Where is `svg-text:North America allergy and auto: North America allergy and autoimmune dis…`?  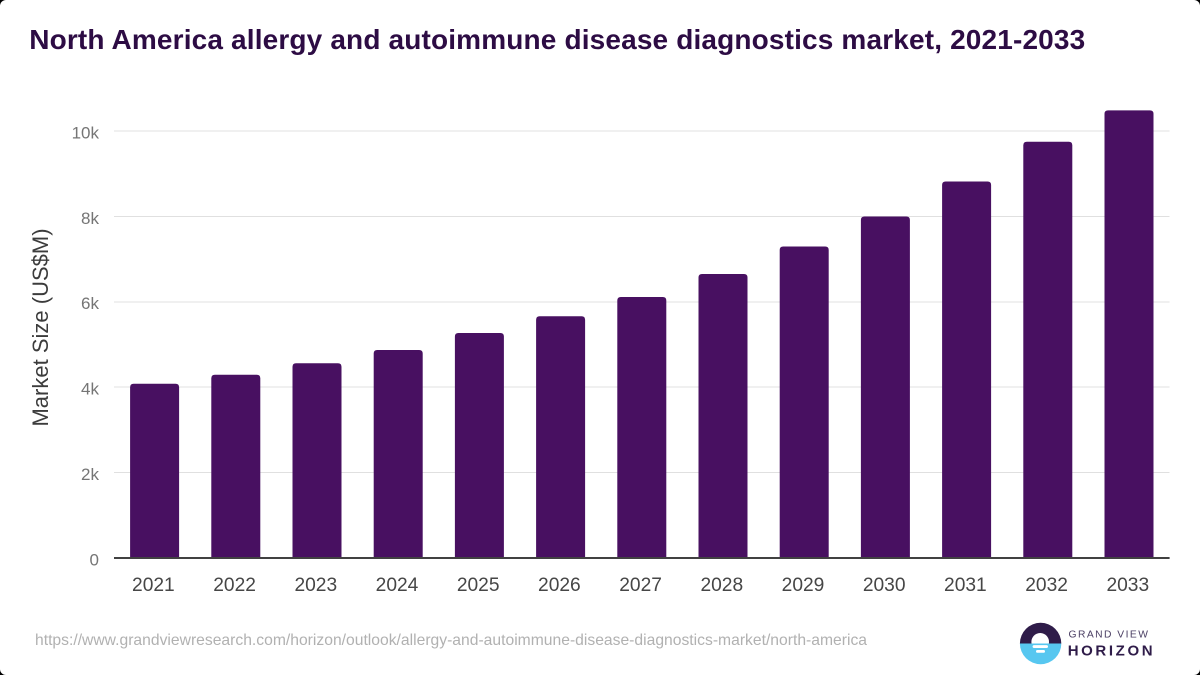 svg-text:North America allergy and auto: North America allergy and autoimmune dis… is located at coordinates (557, 39).